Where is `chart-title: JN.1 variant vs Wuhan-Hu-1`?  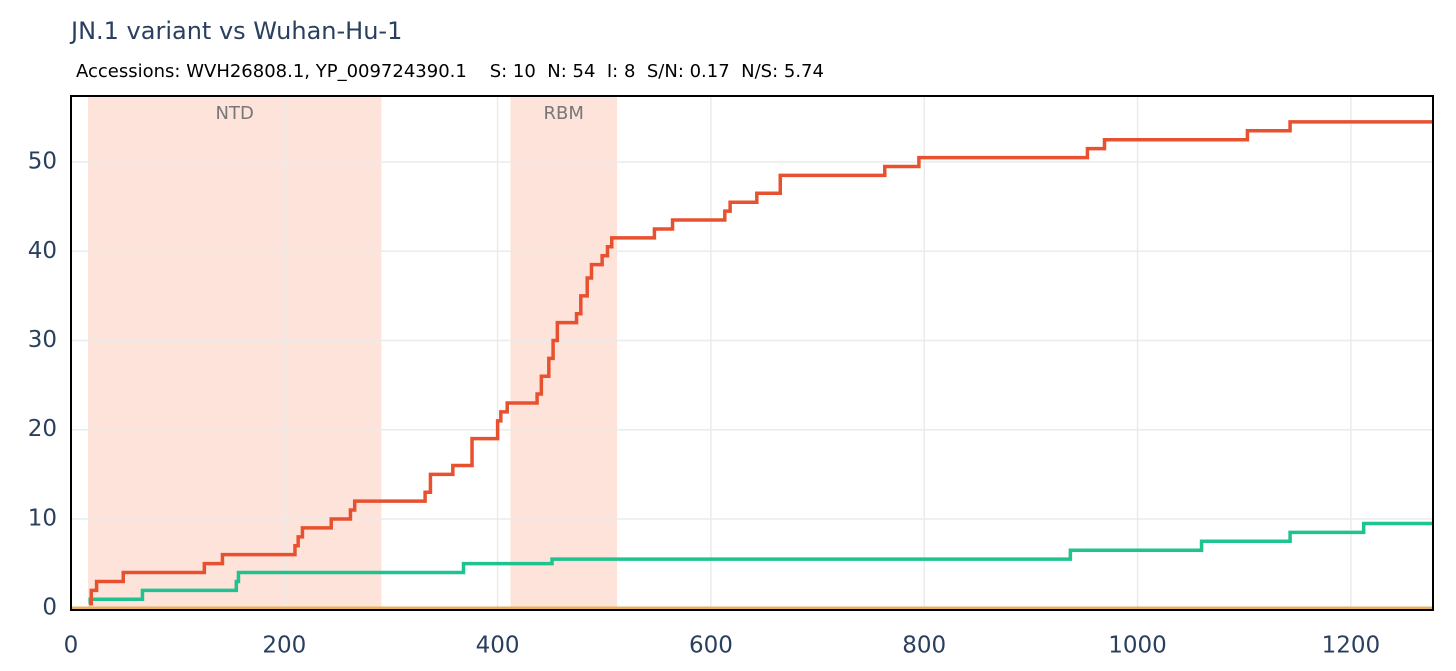
chart-title: JN.1 variant vs Wuhan-Hu-1 is located at coordinates (235, 31).